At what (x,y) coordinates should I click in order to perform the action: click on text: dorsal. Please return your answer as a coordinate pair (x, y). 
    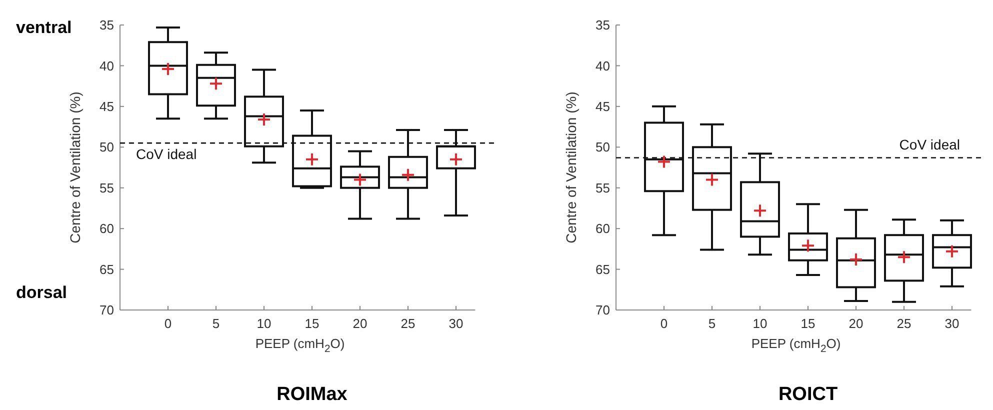
    Looking at the image, I should click on (42, 292).